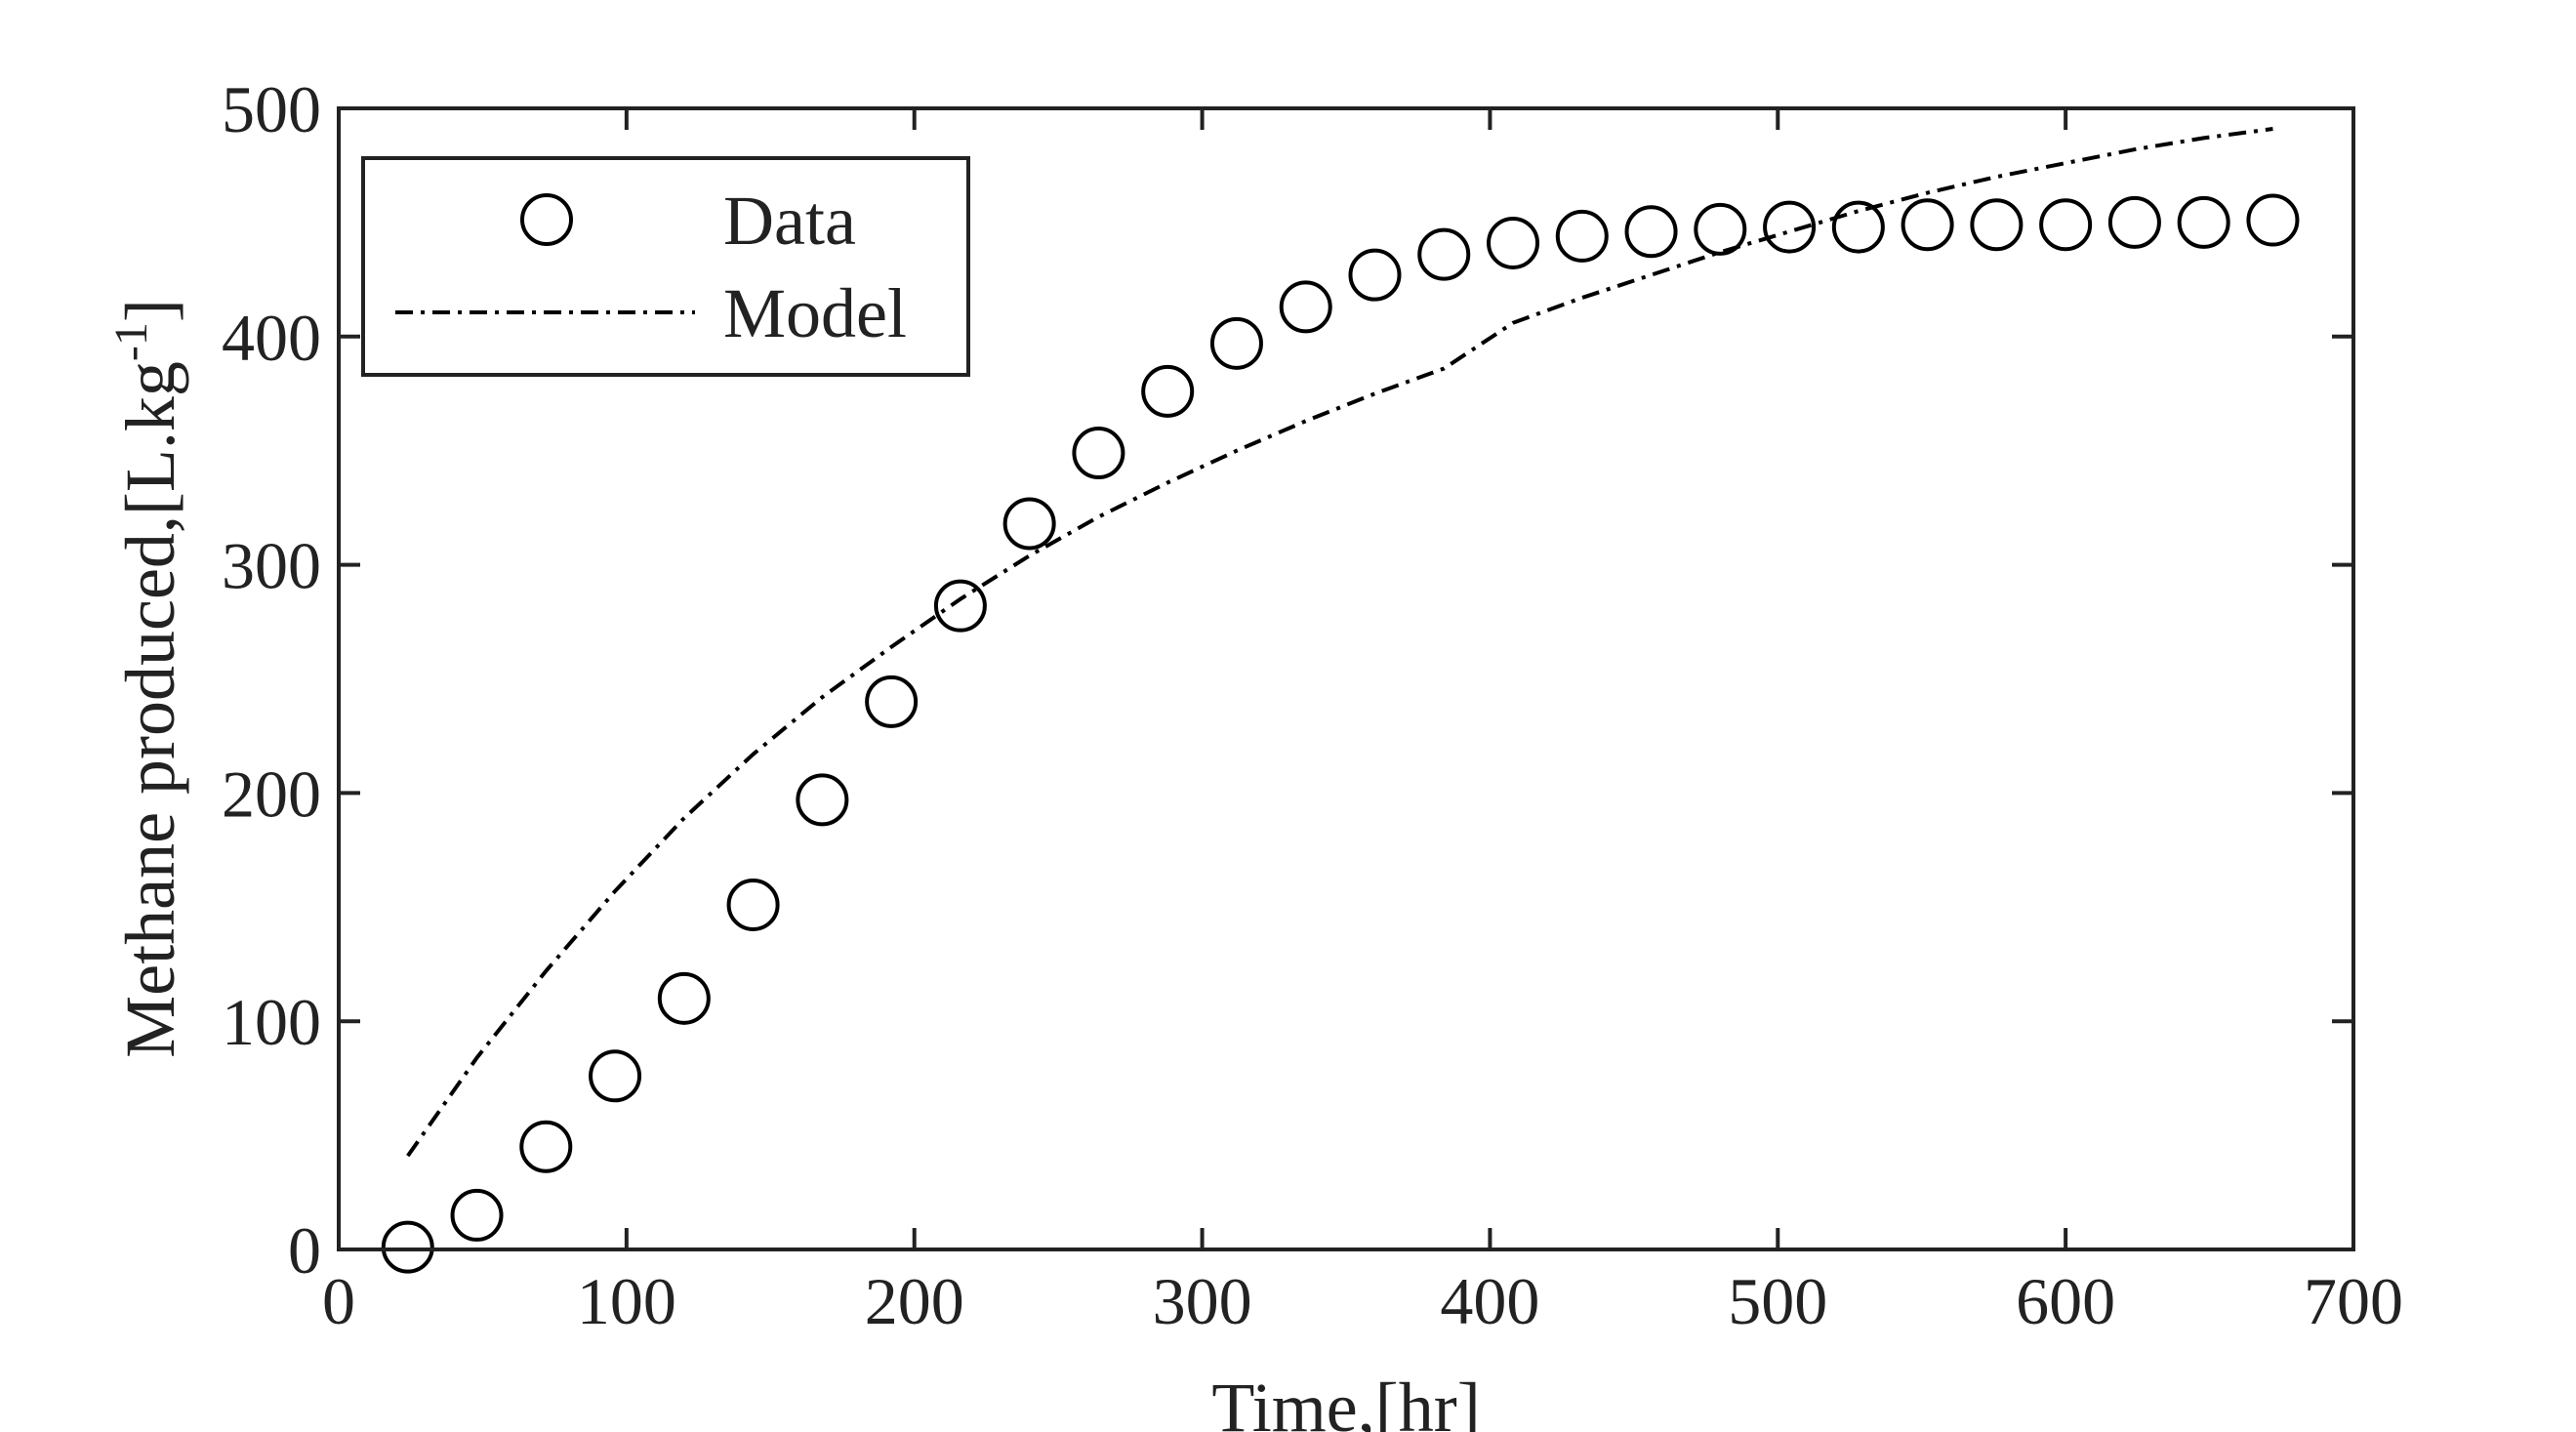 This screenshot has width=2576, height=1432. Describe the element at coordinates (150, 310) in the screenshot. I see `y-axis-title-close: ]` at that location.